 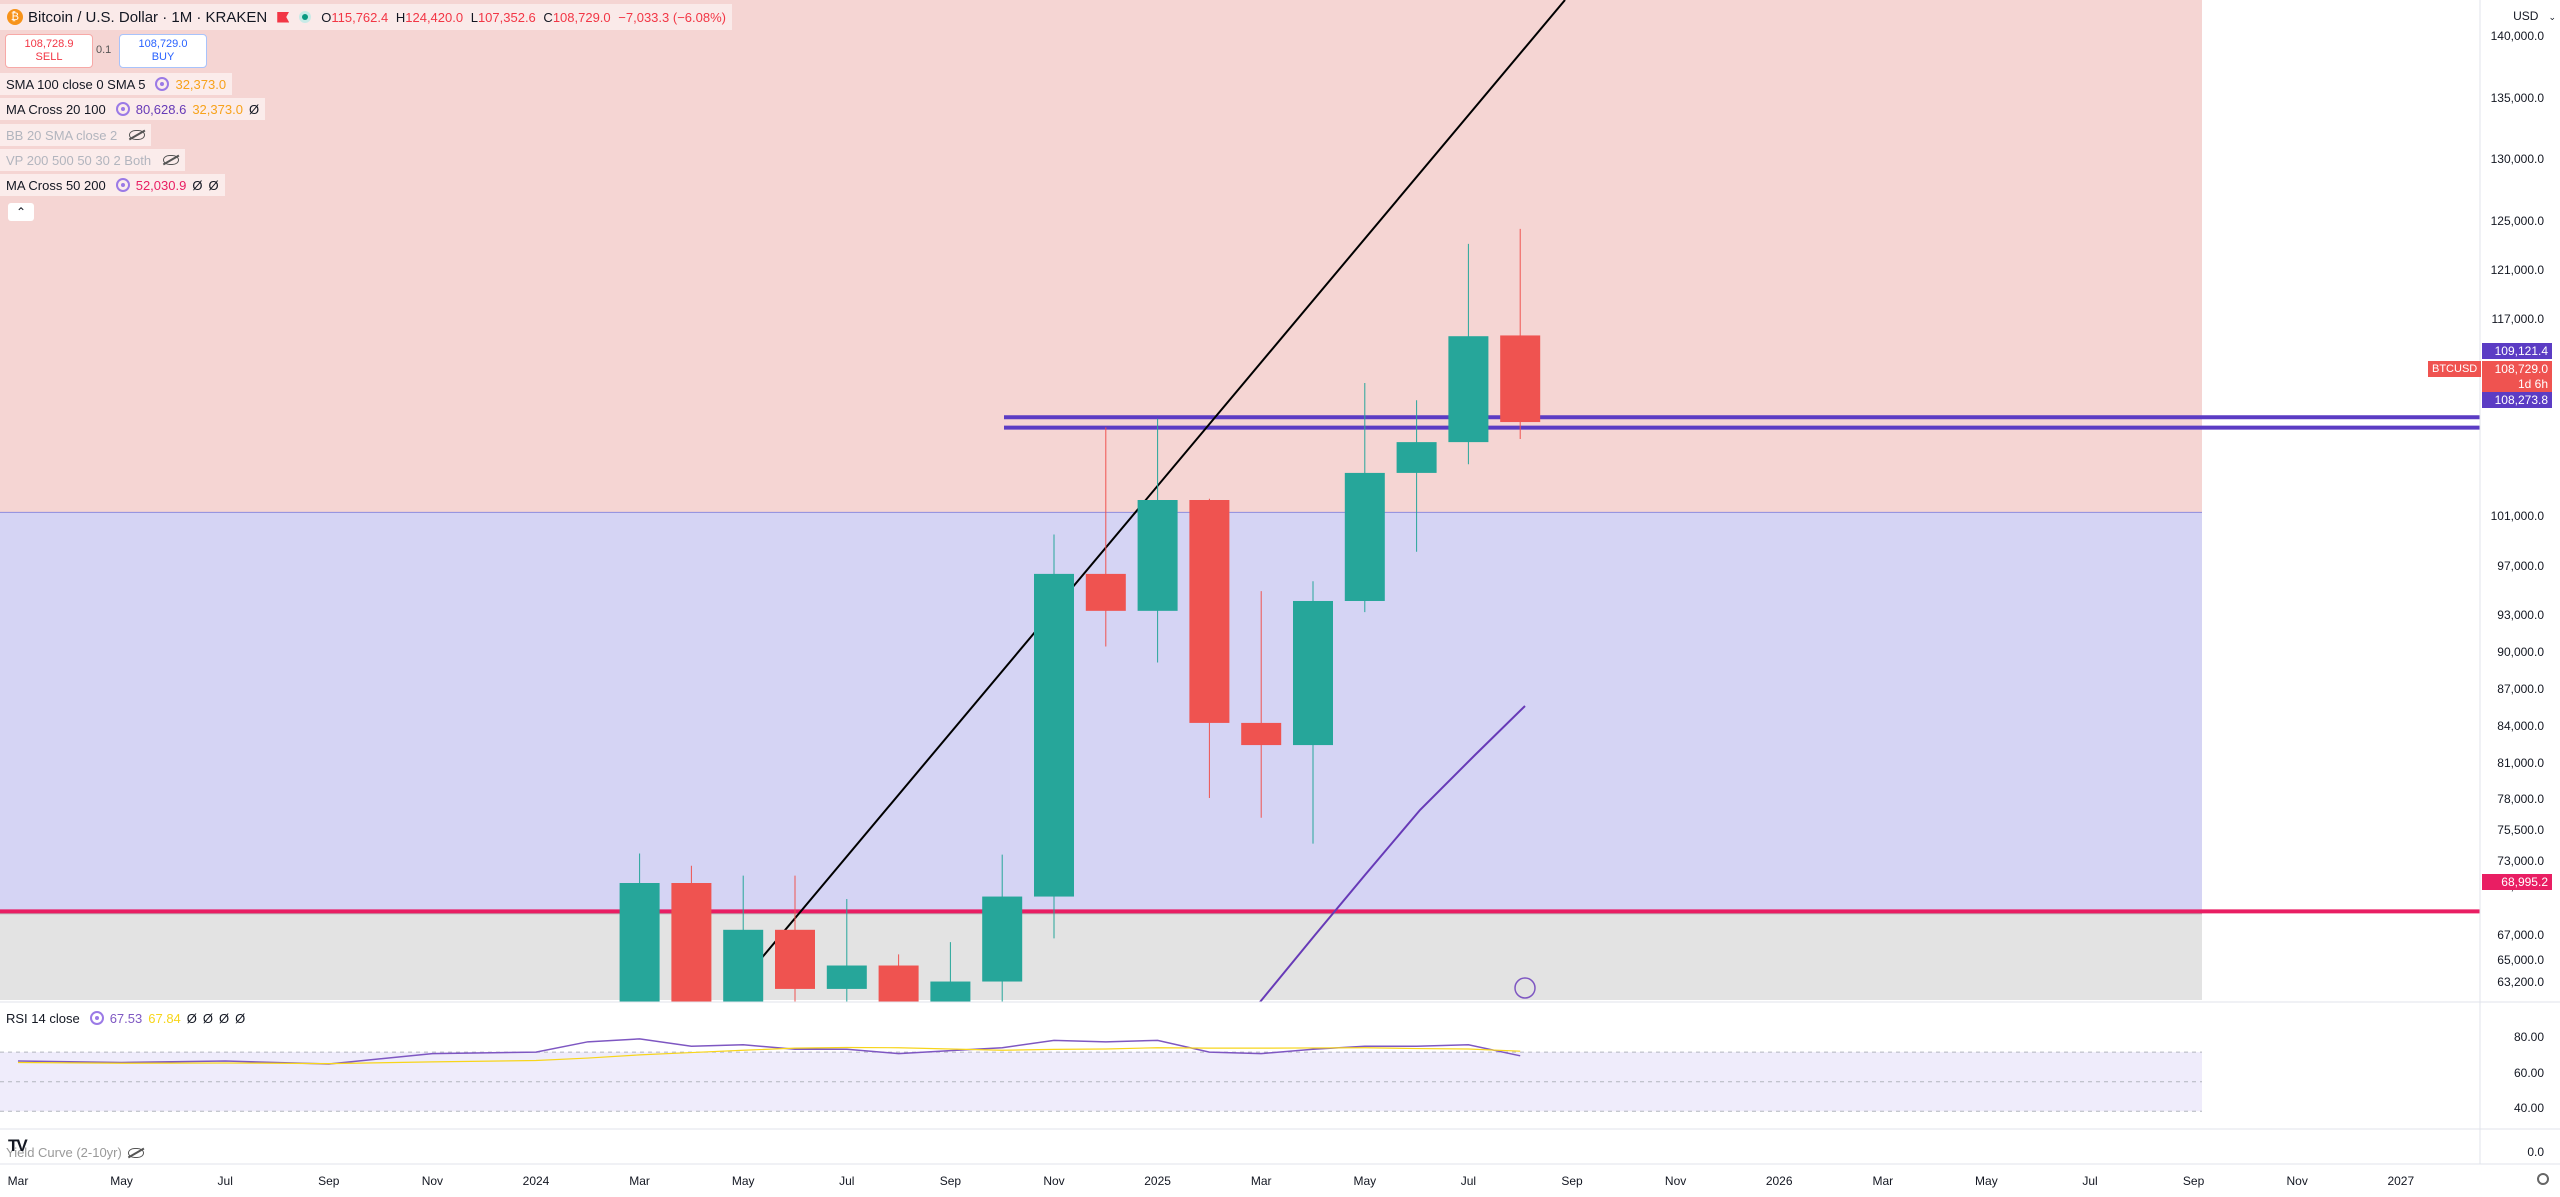 I want to click on price-tag: 1d 6h, so click(x=2517, y=384).